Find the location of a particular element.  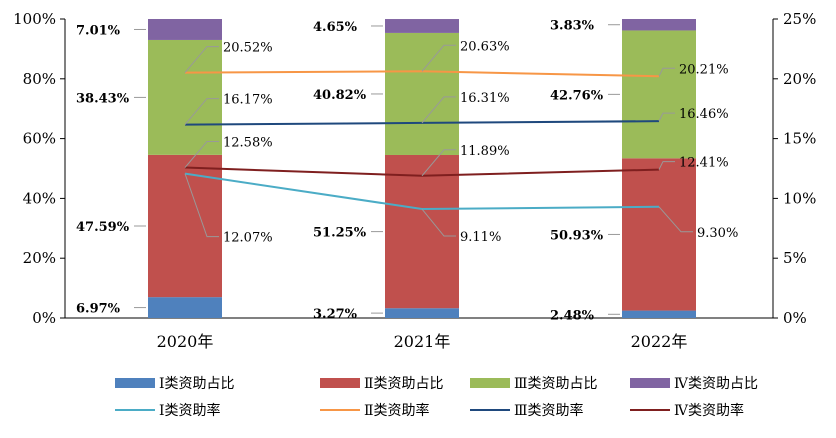

rate-value-label: 9.11% is located at coordinates (480, 237).